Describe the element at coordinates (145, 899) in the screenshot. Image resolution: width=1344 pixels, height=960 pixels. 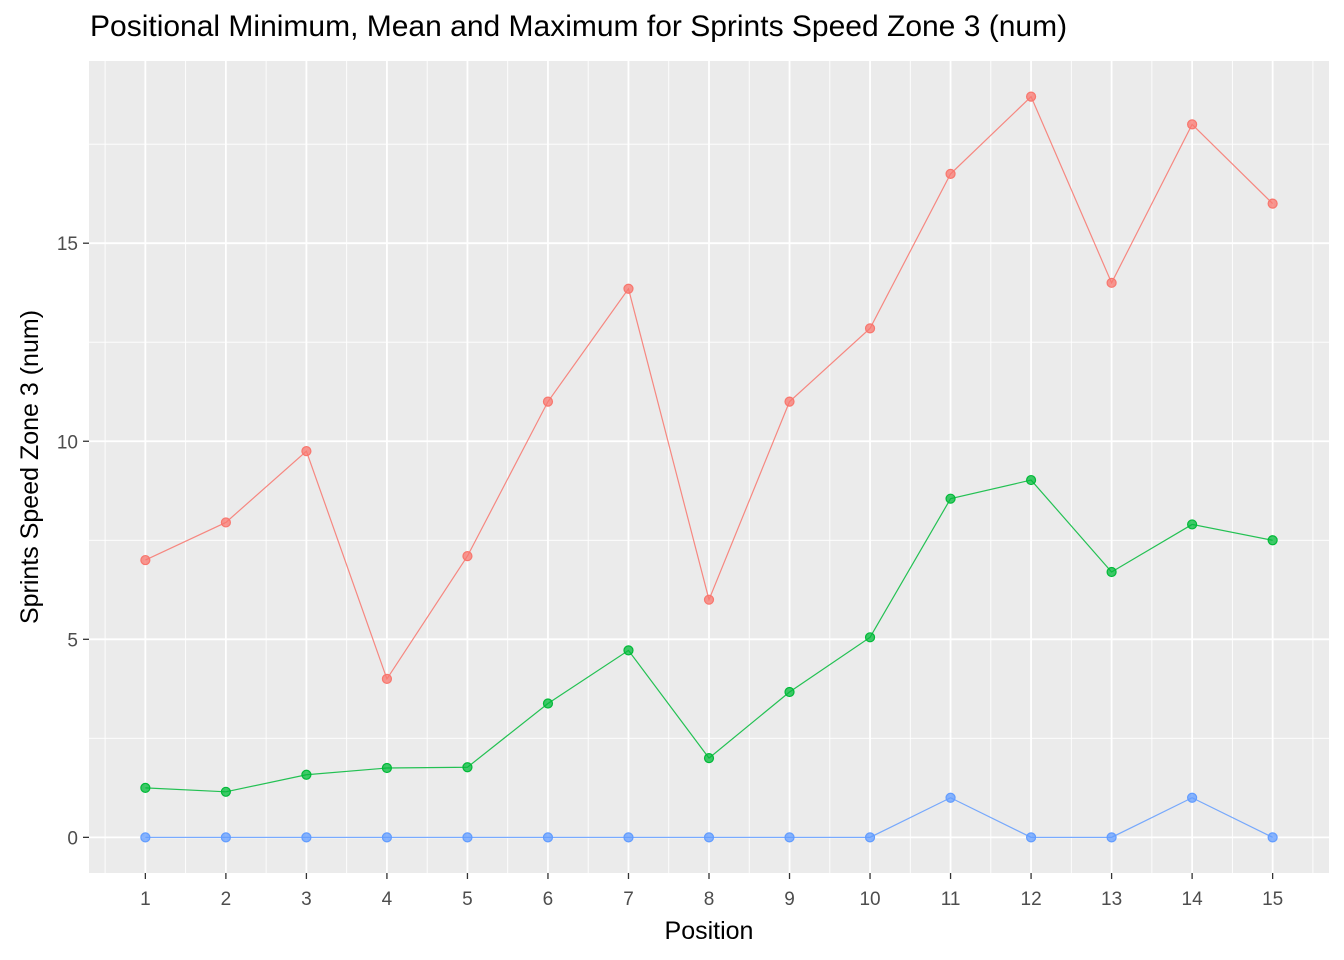
I see `x-tick-label: 1` at that location.